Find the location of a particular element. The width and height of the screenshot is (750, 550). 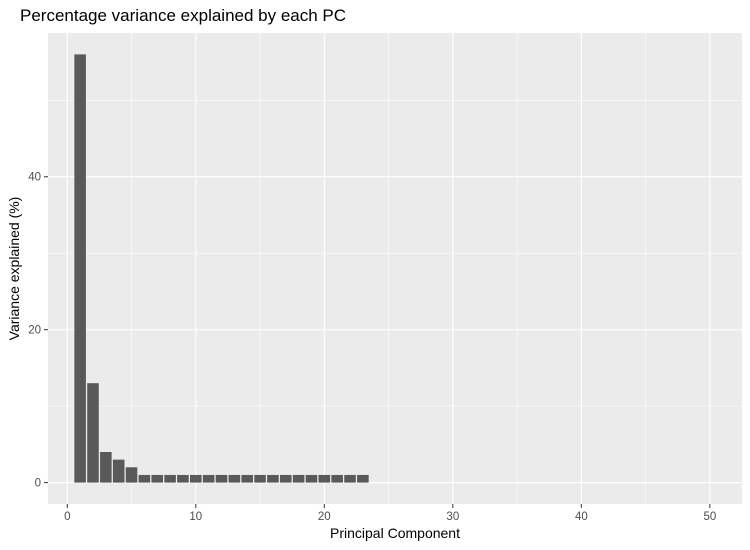

x-tick-label: 50 is located at coordinates (709, 517).